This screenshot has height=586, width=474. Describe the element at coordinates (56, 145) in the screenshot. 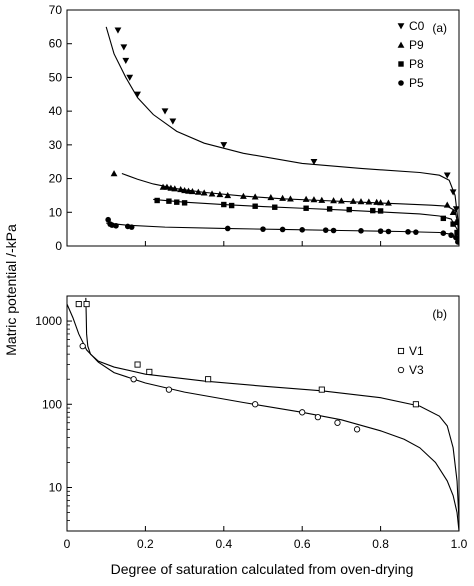

I see `y-tick-label: 30` at that location.